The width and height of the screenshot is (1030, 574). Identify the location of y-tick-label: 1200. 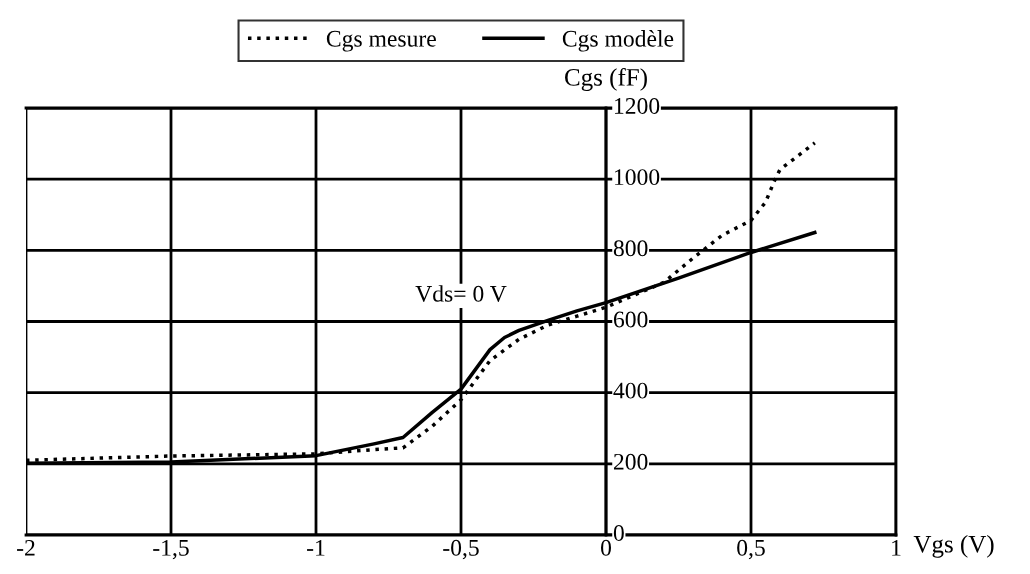
(637, 105).